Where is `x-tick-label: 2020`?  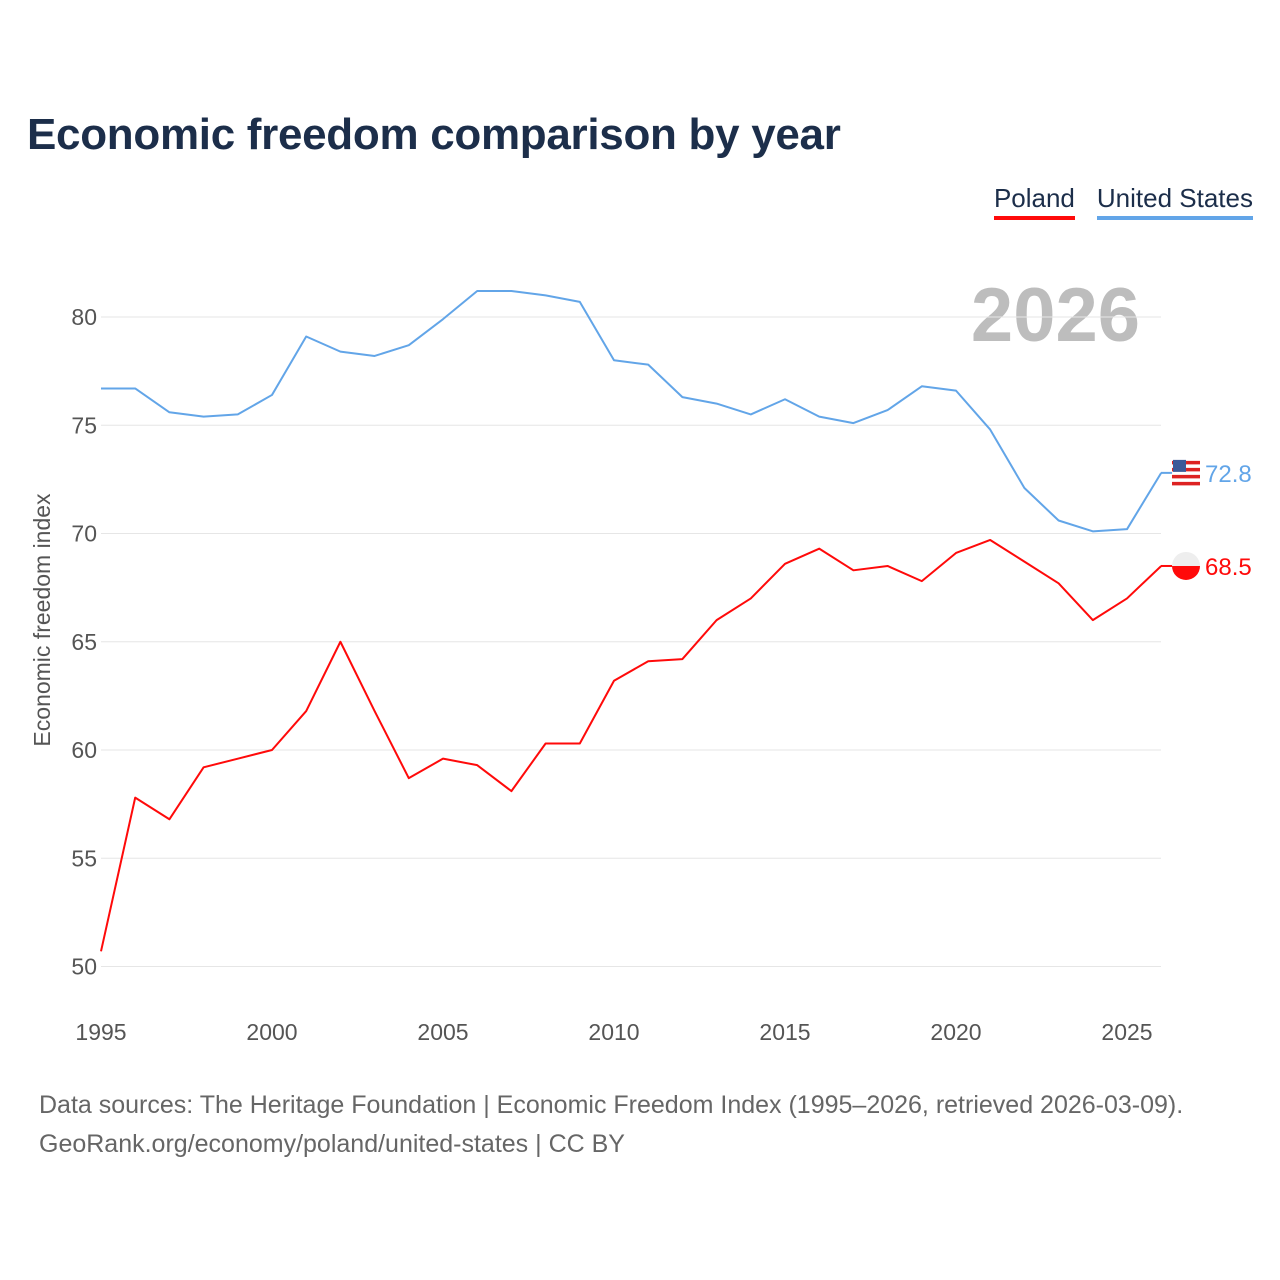 x-tick-label: 2020 is located at coordinates (955, 1032).